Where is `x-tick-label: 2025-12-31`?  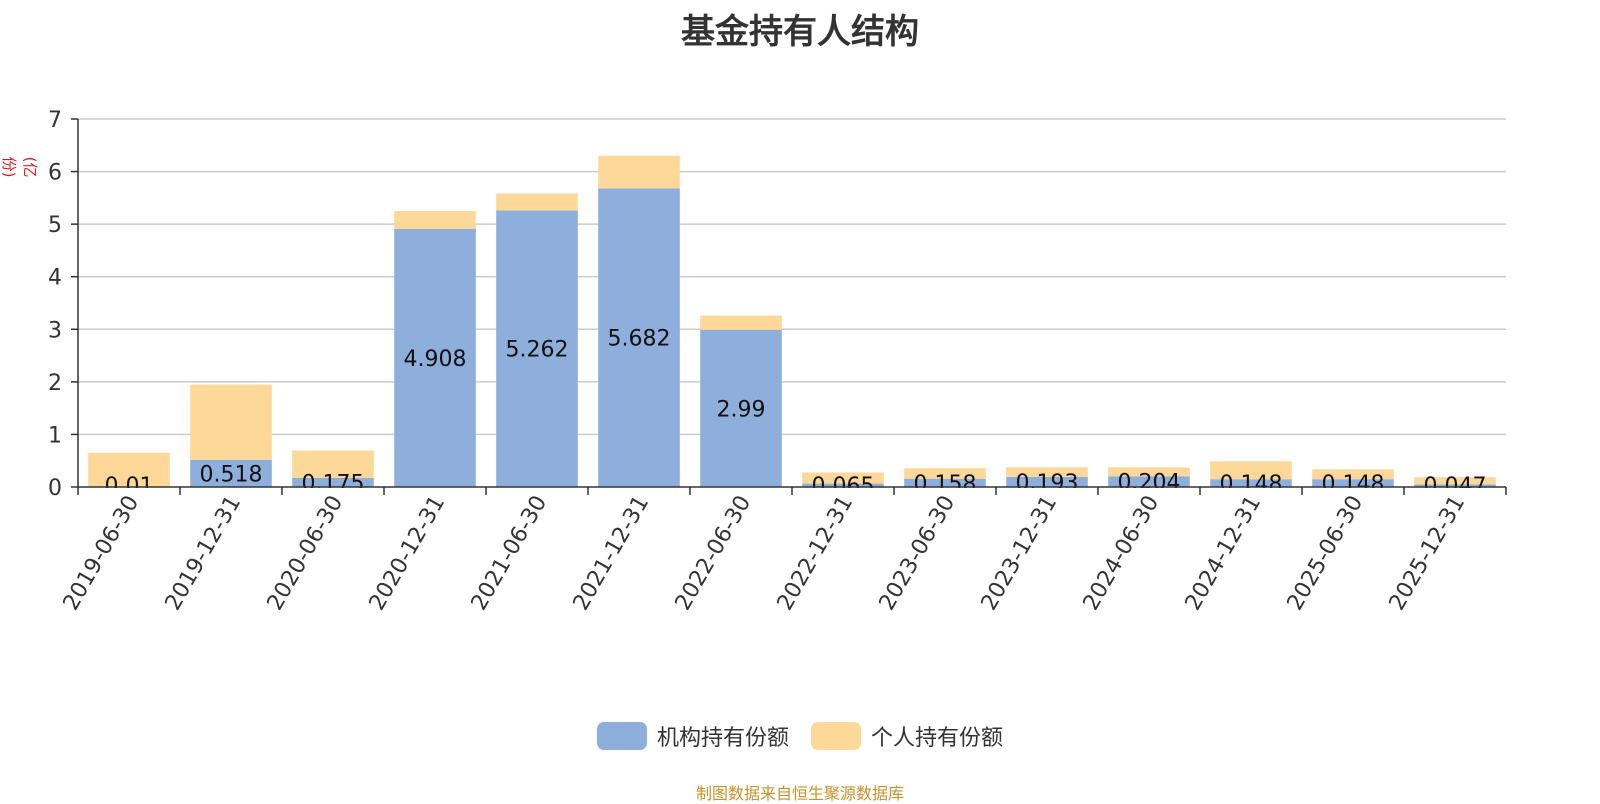 x-tick-label: 2025-12-31 is located at coordinates (1428, 553).